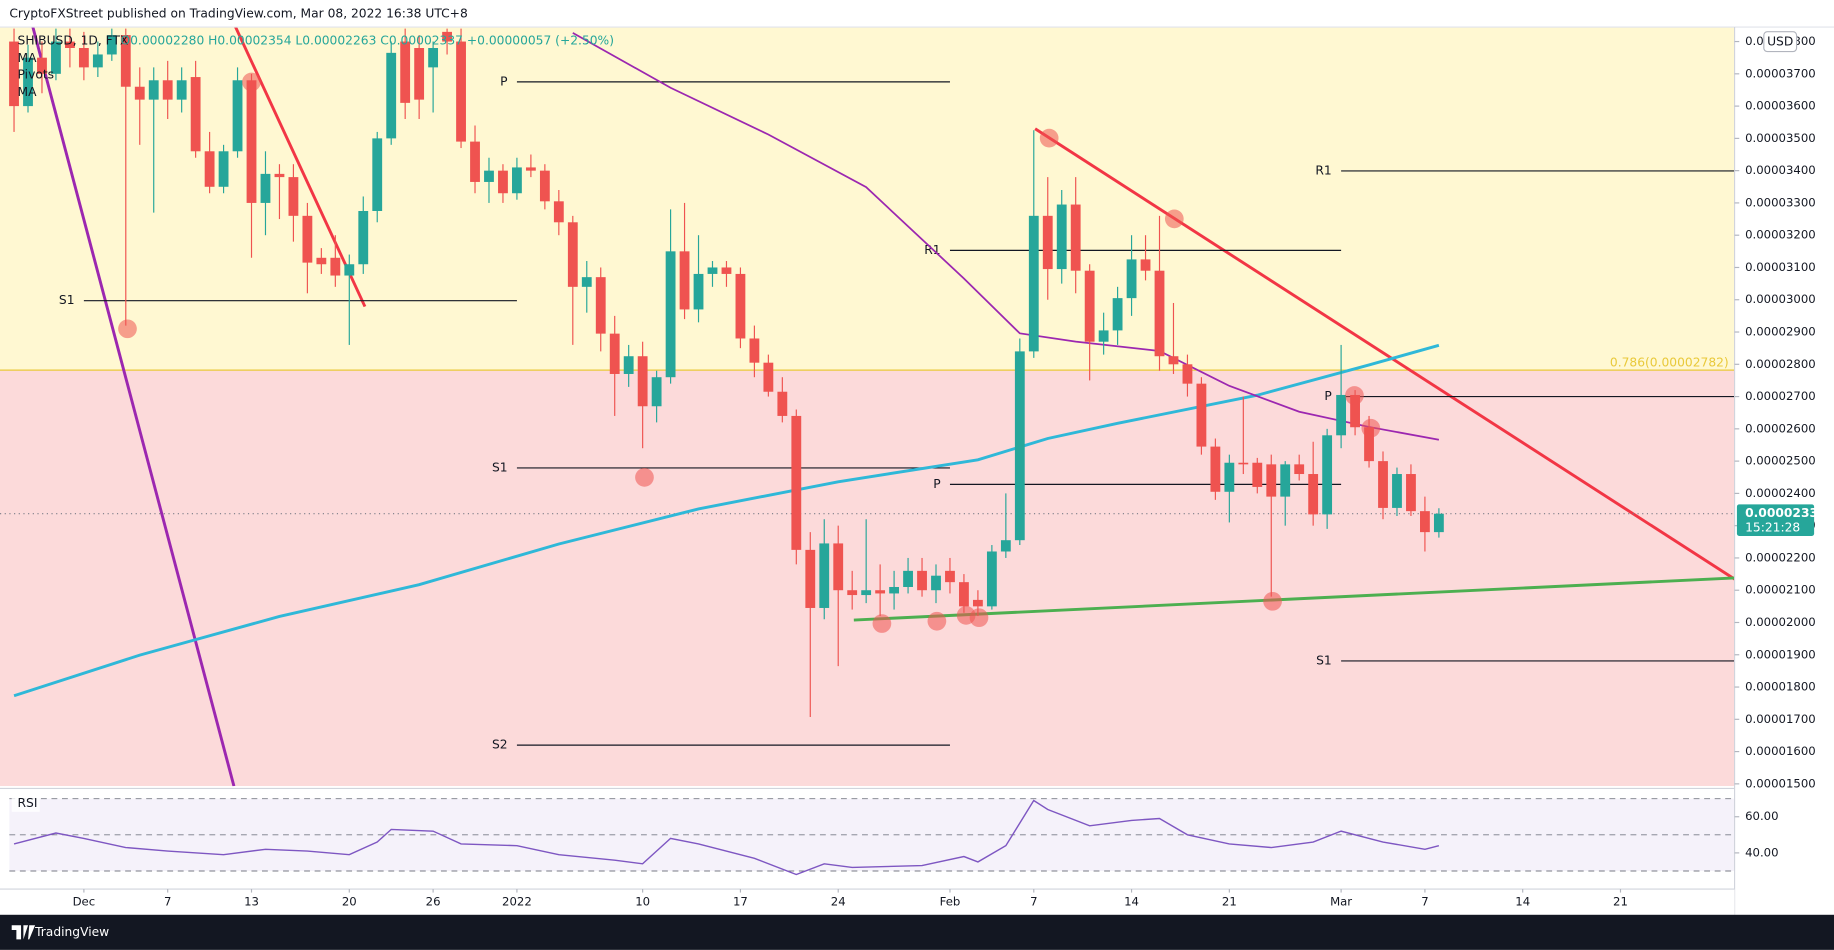 The image size is (1834, 950). Describe the element at coordinates (740, 901) in the screenshot. I see `x-tick-label: 17` at that location.